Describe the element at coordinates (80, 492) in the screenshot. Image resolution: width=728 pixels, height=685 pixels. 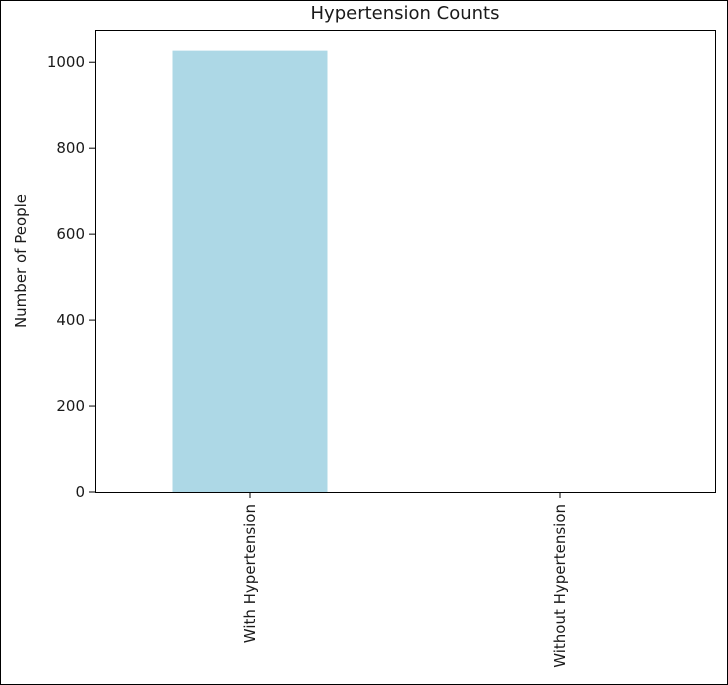
I see `y-tick-label: 0` at that location.